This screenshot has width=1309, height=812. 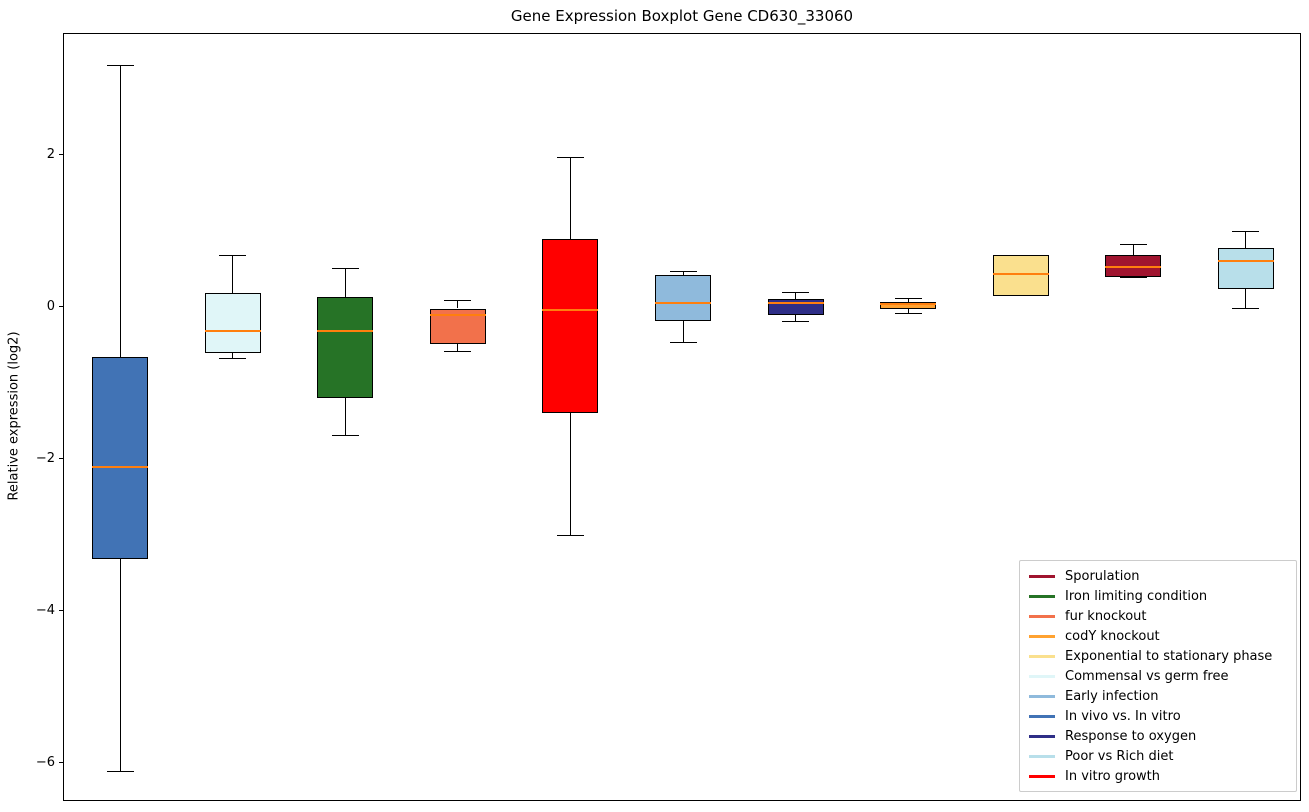 What do you see at coordinates (1119, 756) in the screenshot?
I see `legend-label: Poor vs Rich diet` at bounding box center [1119, 756].